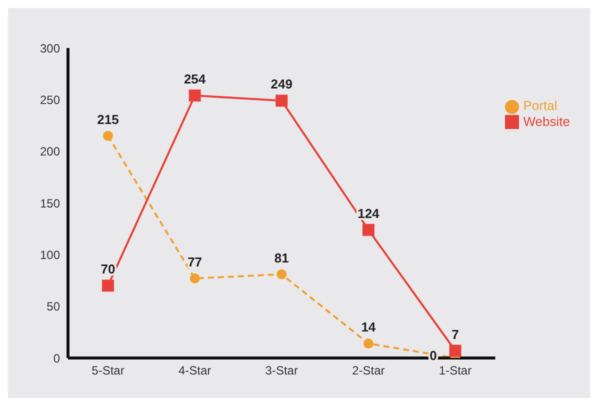 This screenshot has height=406, width=598. Describe the element at coordinates (195, 262) in the screenshot. I see `data-label: 77` at that location.